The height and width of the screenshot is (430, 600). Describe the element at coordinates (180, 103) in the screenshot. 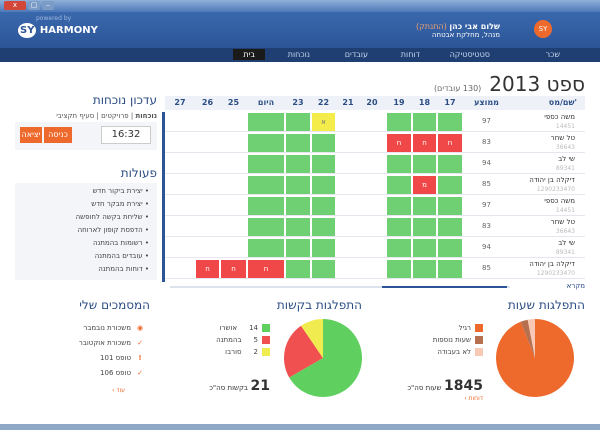

I see `day-header: 27` at that location.